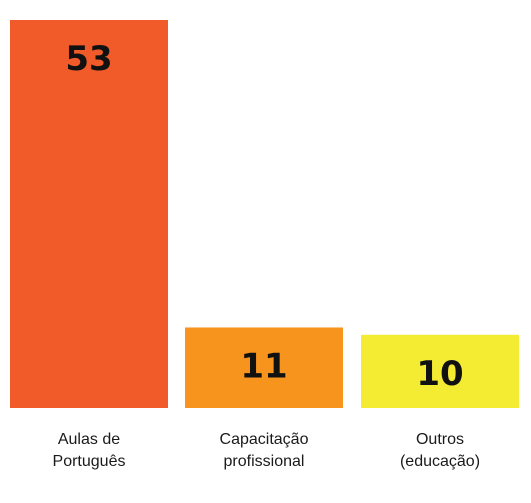 This screenshot has height=503, width=531. I want to click on data-label-2: 11, so click(263, 366).